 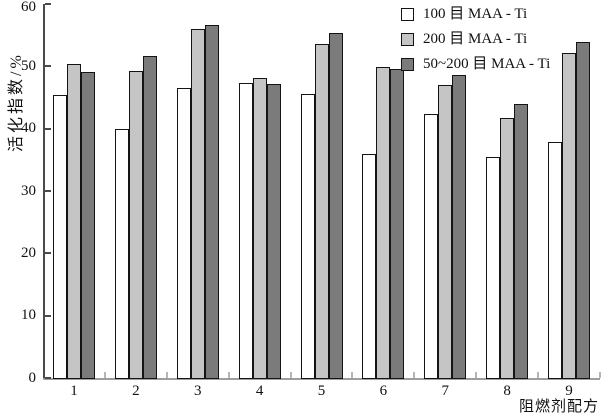 I want to click on x-axis-line, so click(x=321, y=379).